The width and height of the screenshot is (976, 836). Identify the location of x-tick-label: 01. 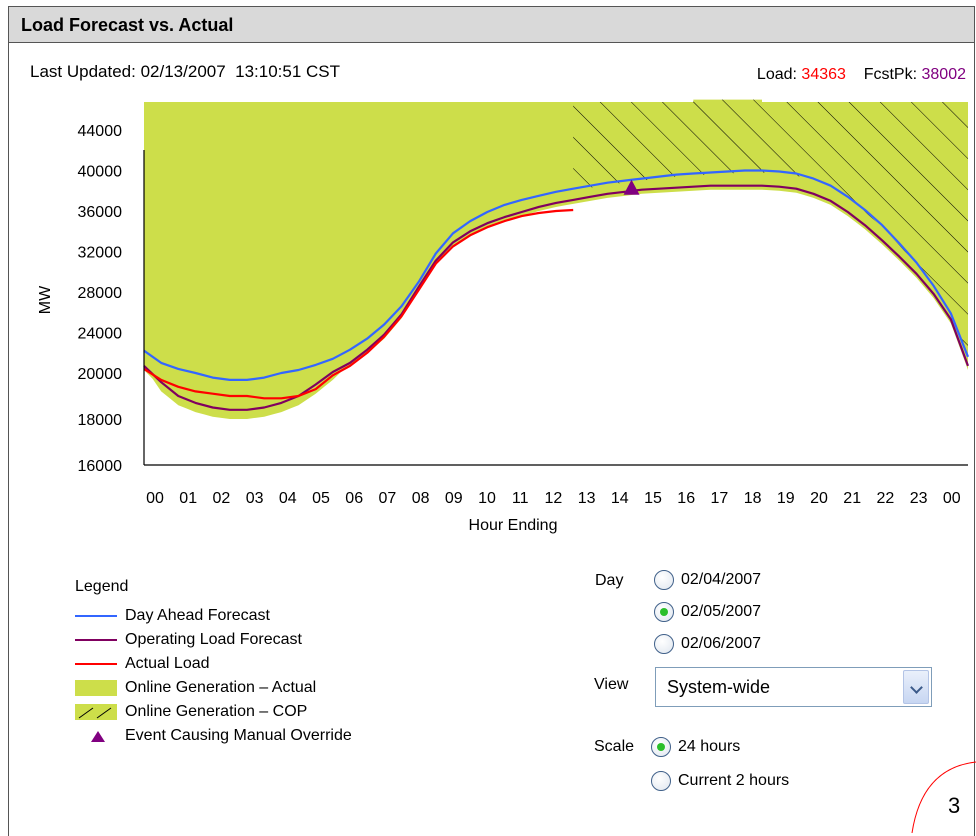
(188, 498).